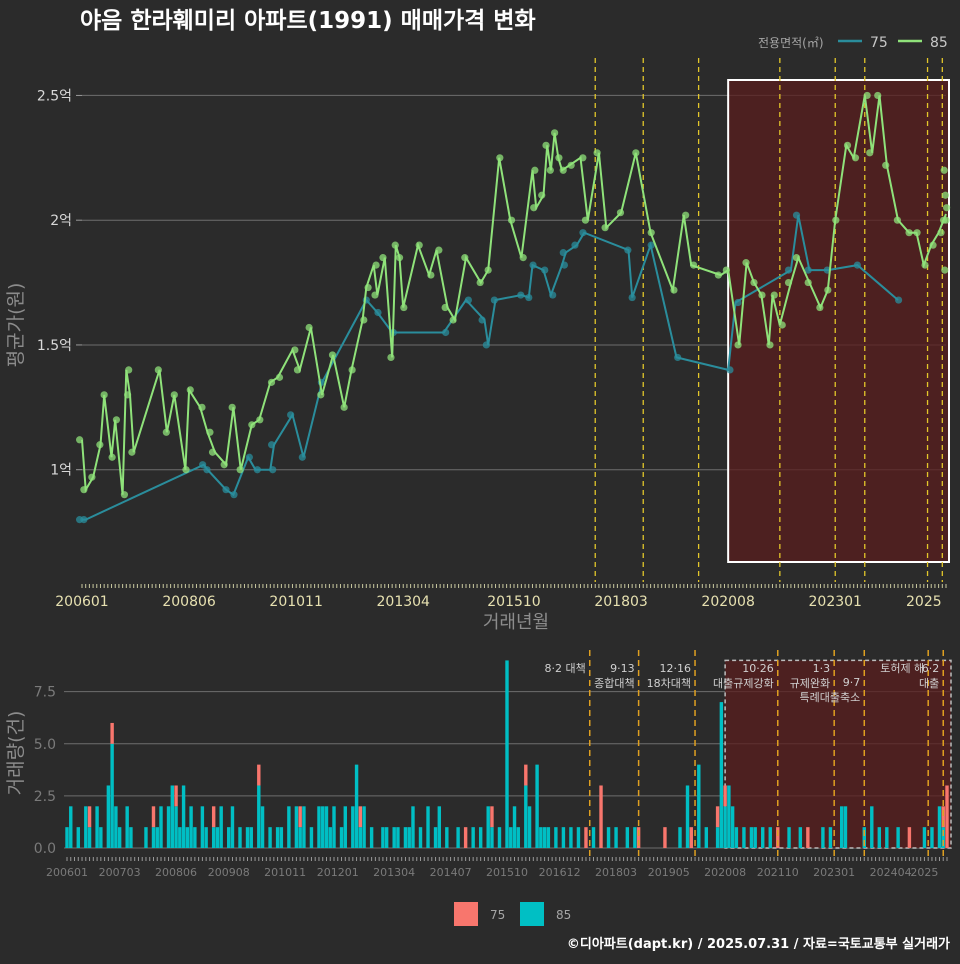 The width and height of the screenshot is (960, 964). What do you see at coordinates (176, 872) in the screenshot?
I see `volume-x-tick-label: 200806` at bounding box center [176, 872].